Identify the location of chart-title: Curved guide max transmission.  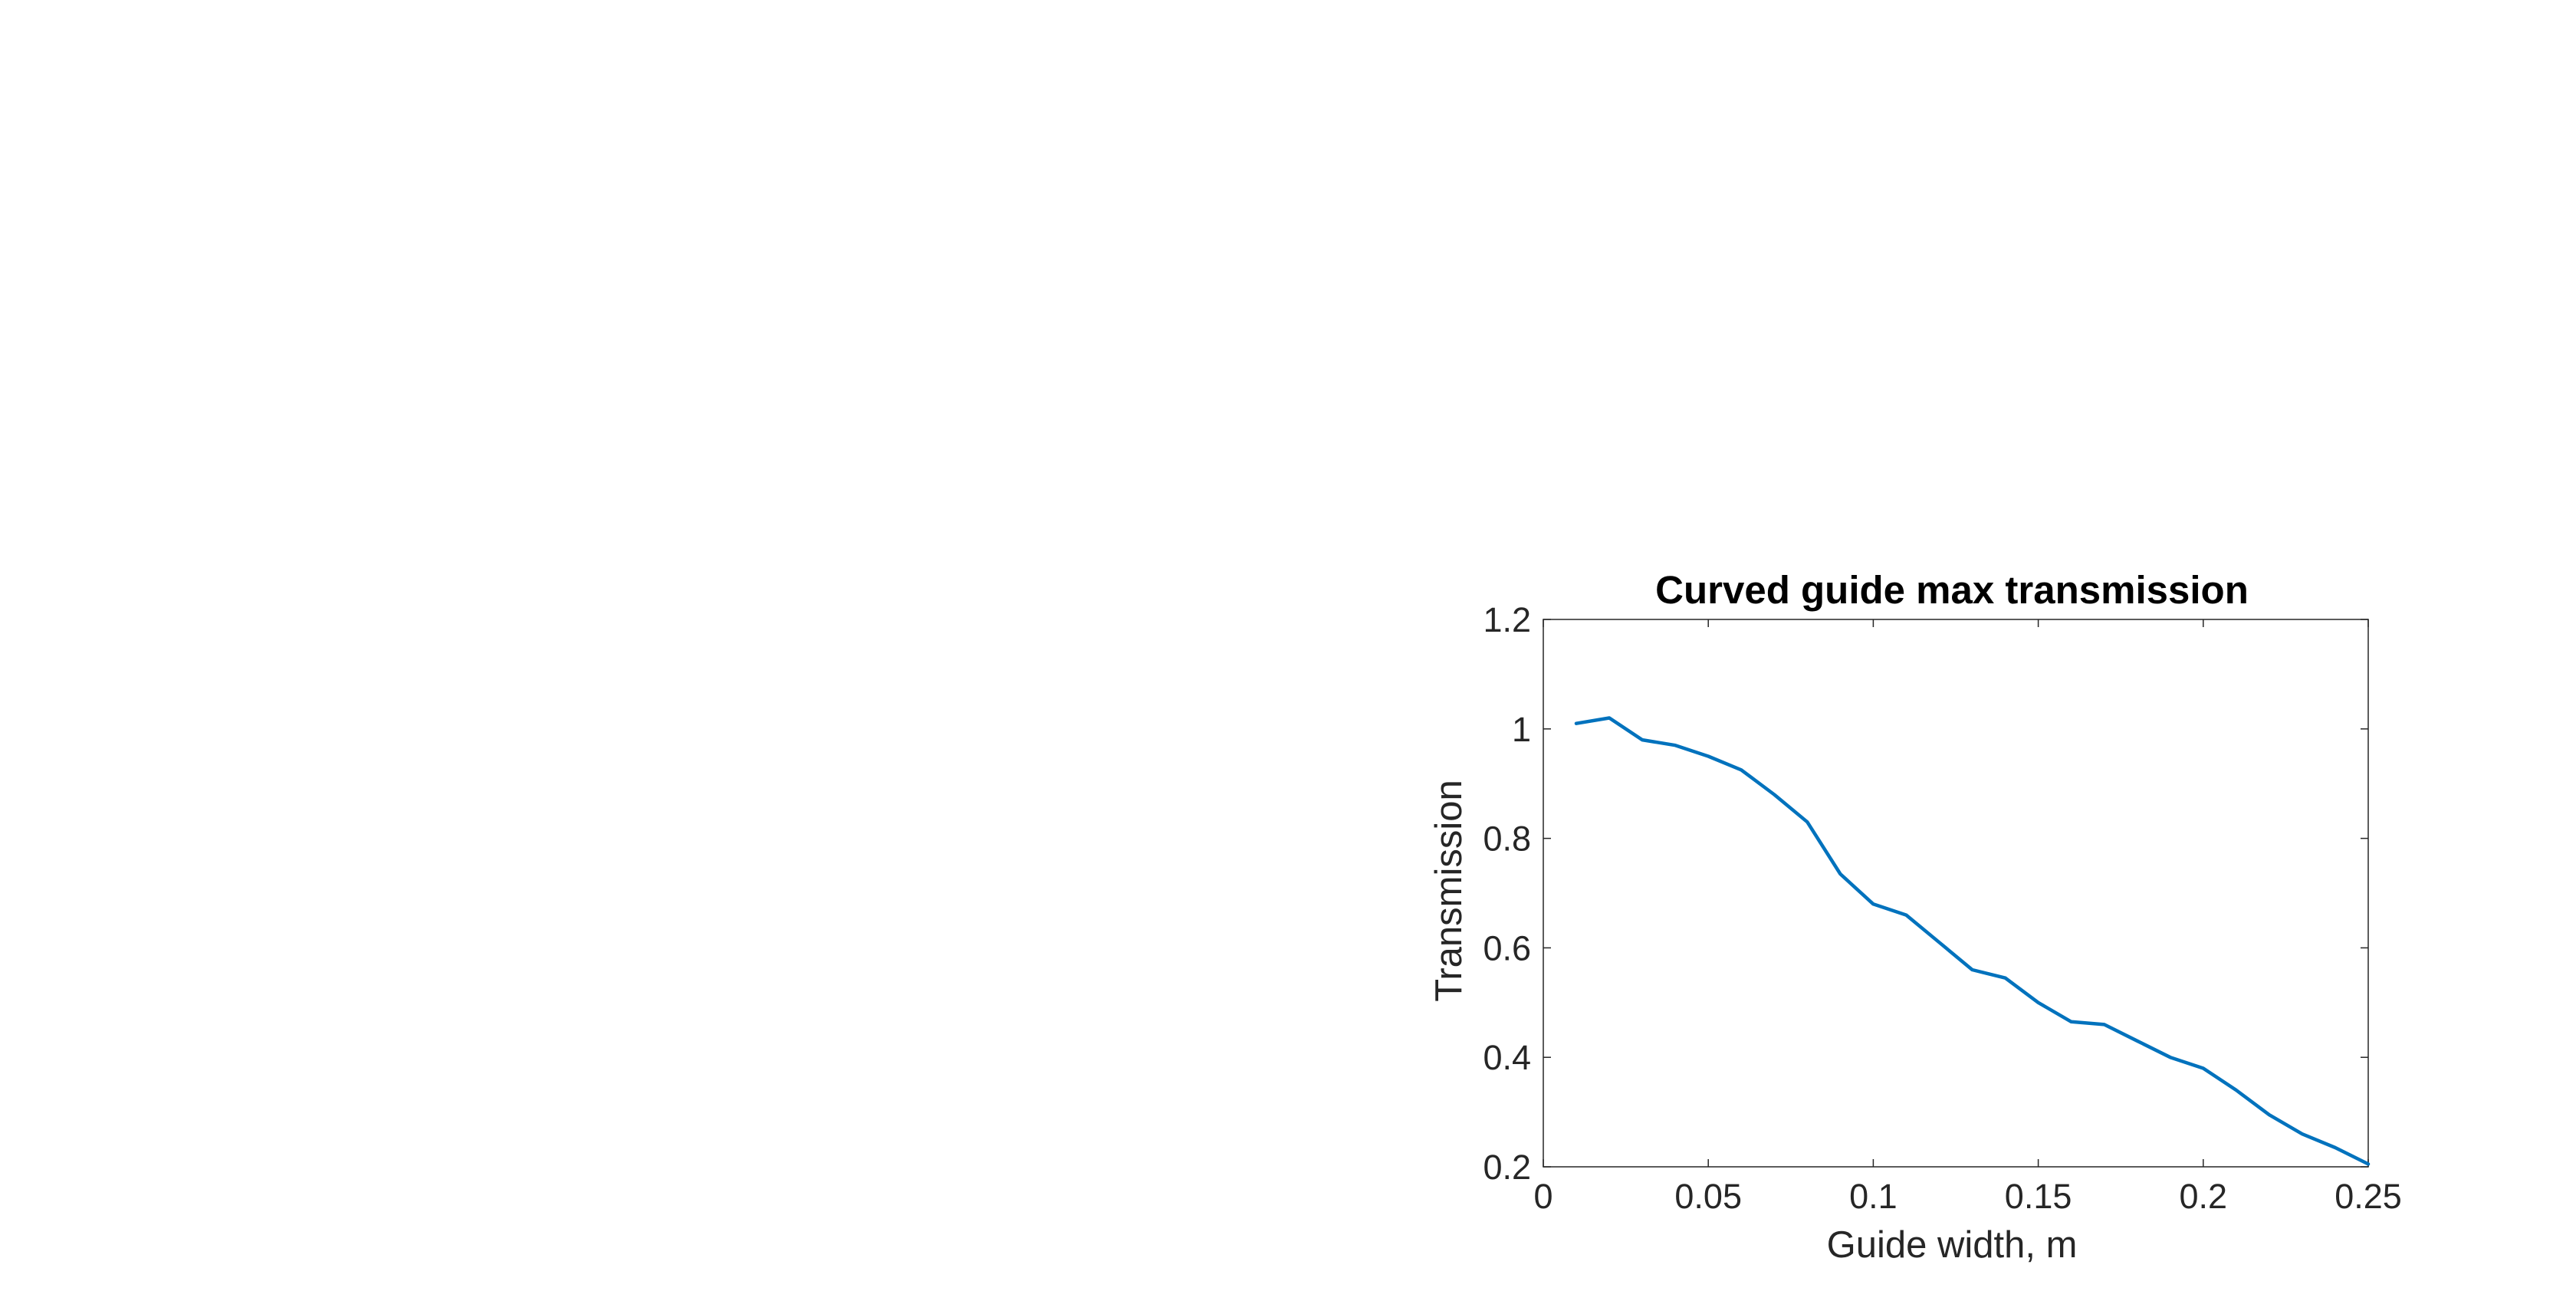
(1952, 590).